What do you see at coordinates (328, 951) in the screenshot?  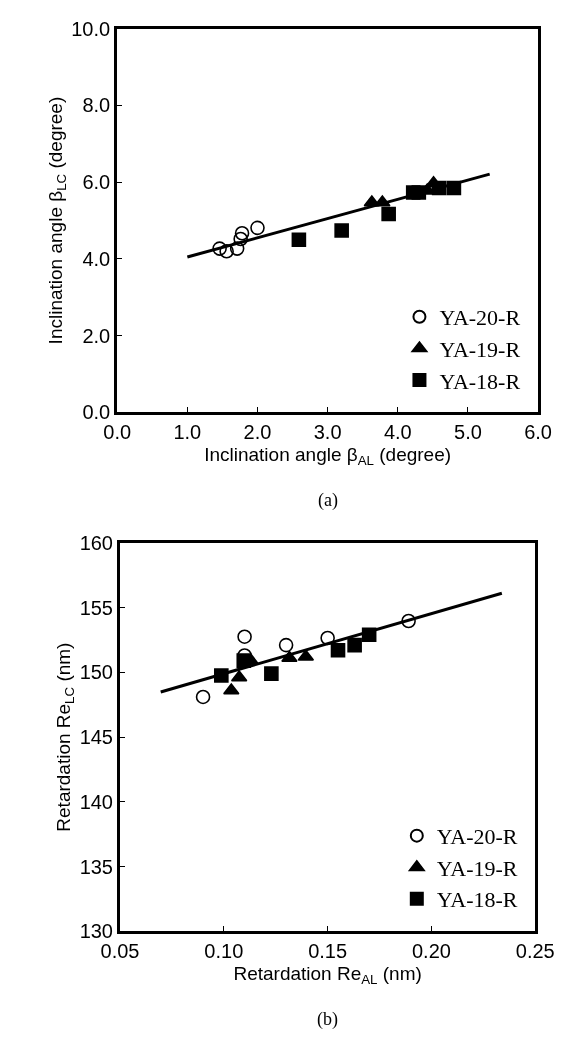 I see `x-tick-label: 0.15` at bounding box center [328, 951].